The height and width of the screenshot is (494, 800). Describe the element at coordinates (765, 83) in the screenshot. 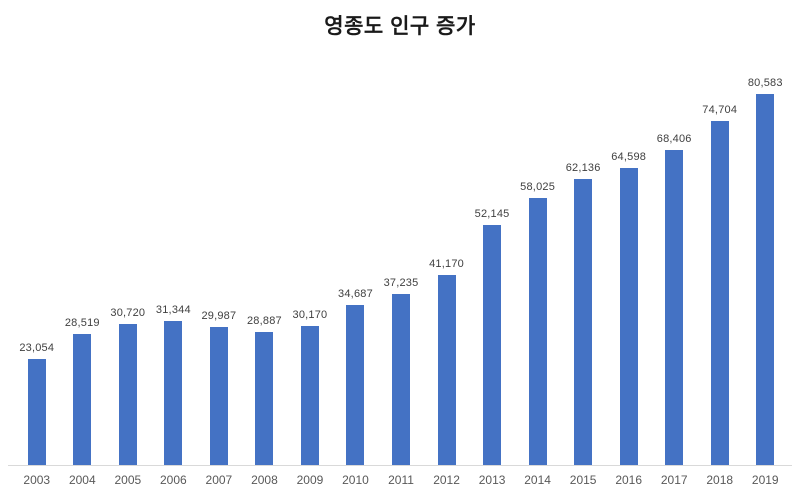

I see `bar-value-label: 80,583` at that location.